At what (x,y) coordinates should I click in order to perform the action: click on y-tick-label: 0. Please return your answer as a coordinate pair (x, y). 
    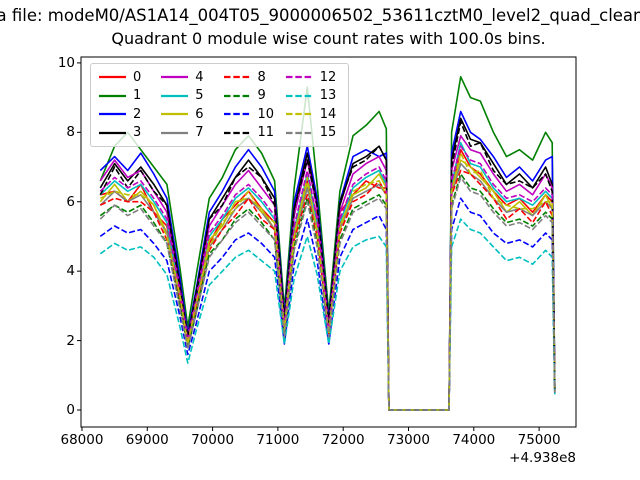
    Looking at the image, I should click on (70, 409).